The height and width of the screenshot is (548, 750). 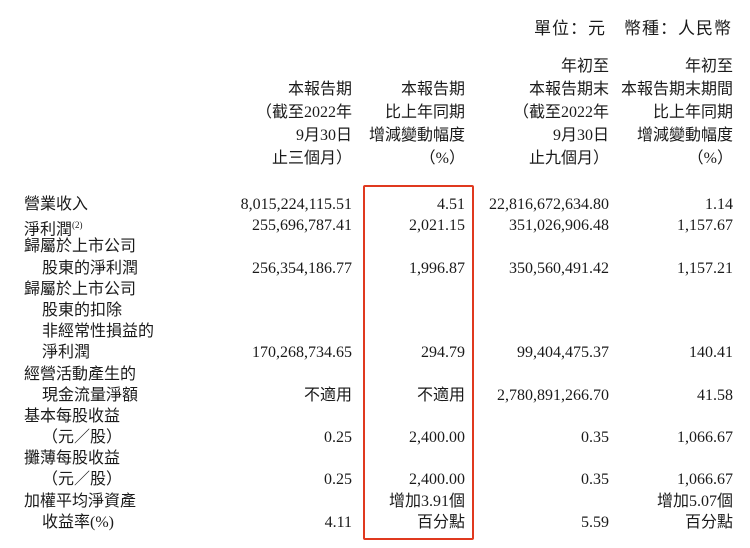 I want to click on row-label: 加權平均淨資產, so click(x=80, y=501).